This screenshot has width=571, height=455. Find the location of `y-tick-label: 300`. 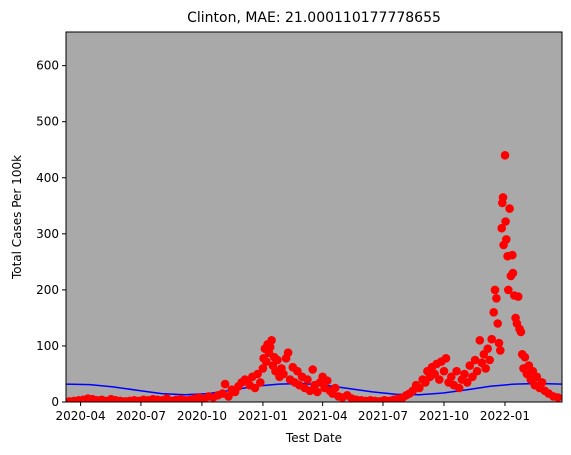

y-tick-label: 300 is located at coordinates (47, 234).